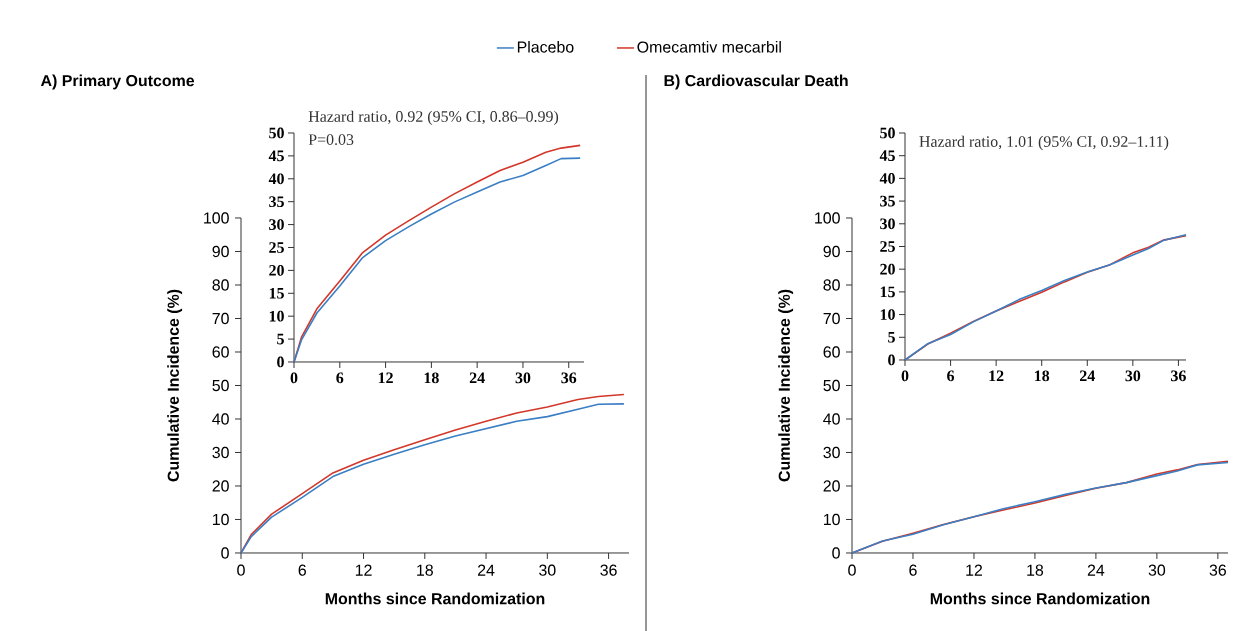  I want to click on annotation: P=0.03, so click(331, 140).